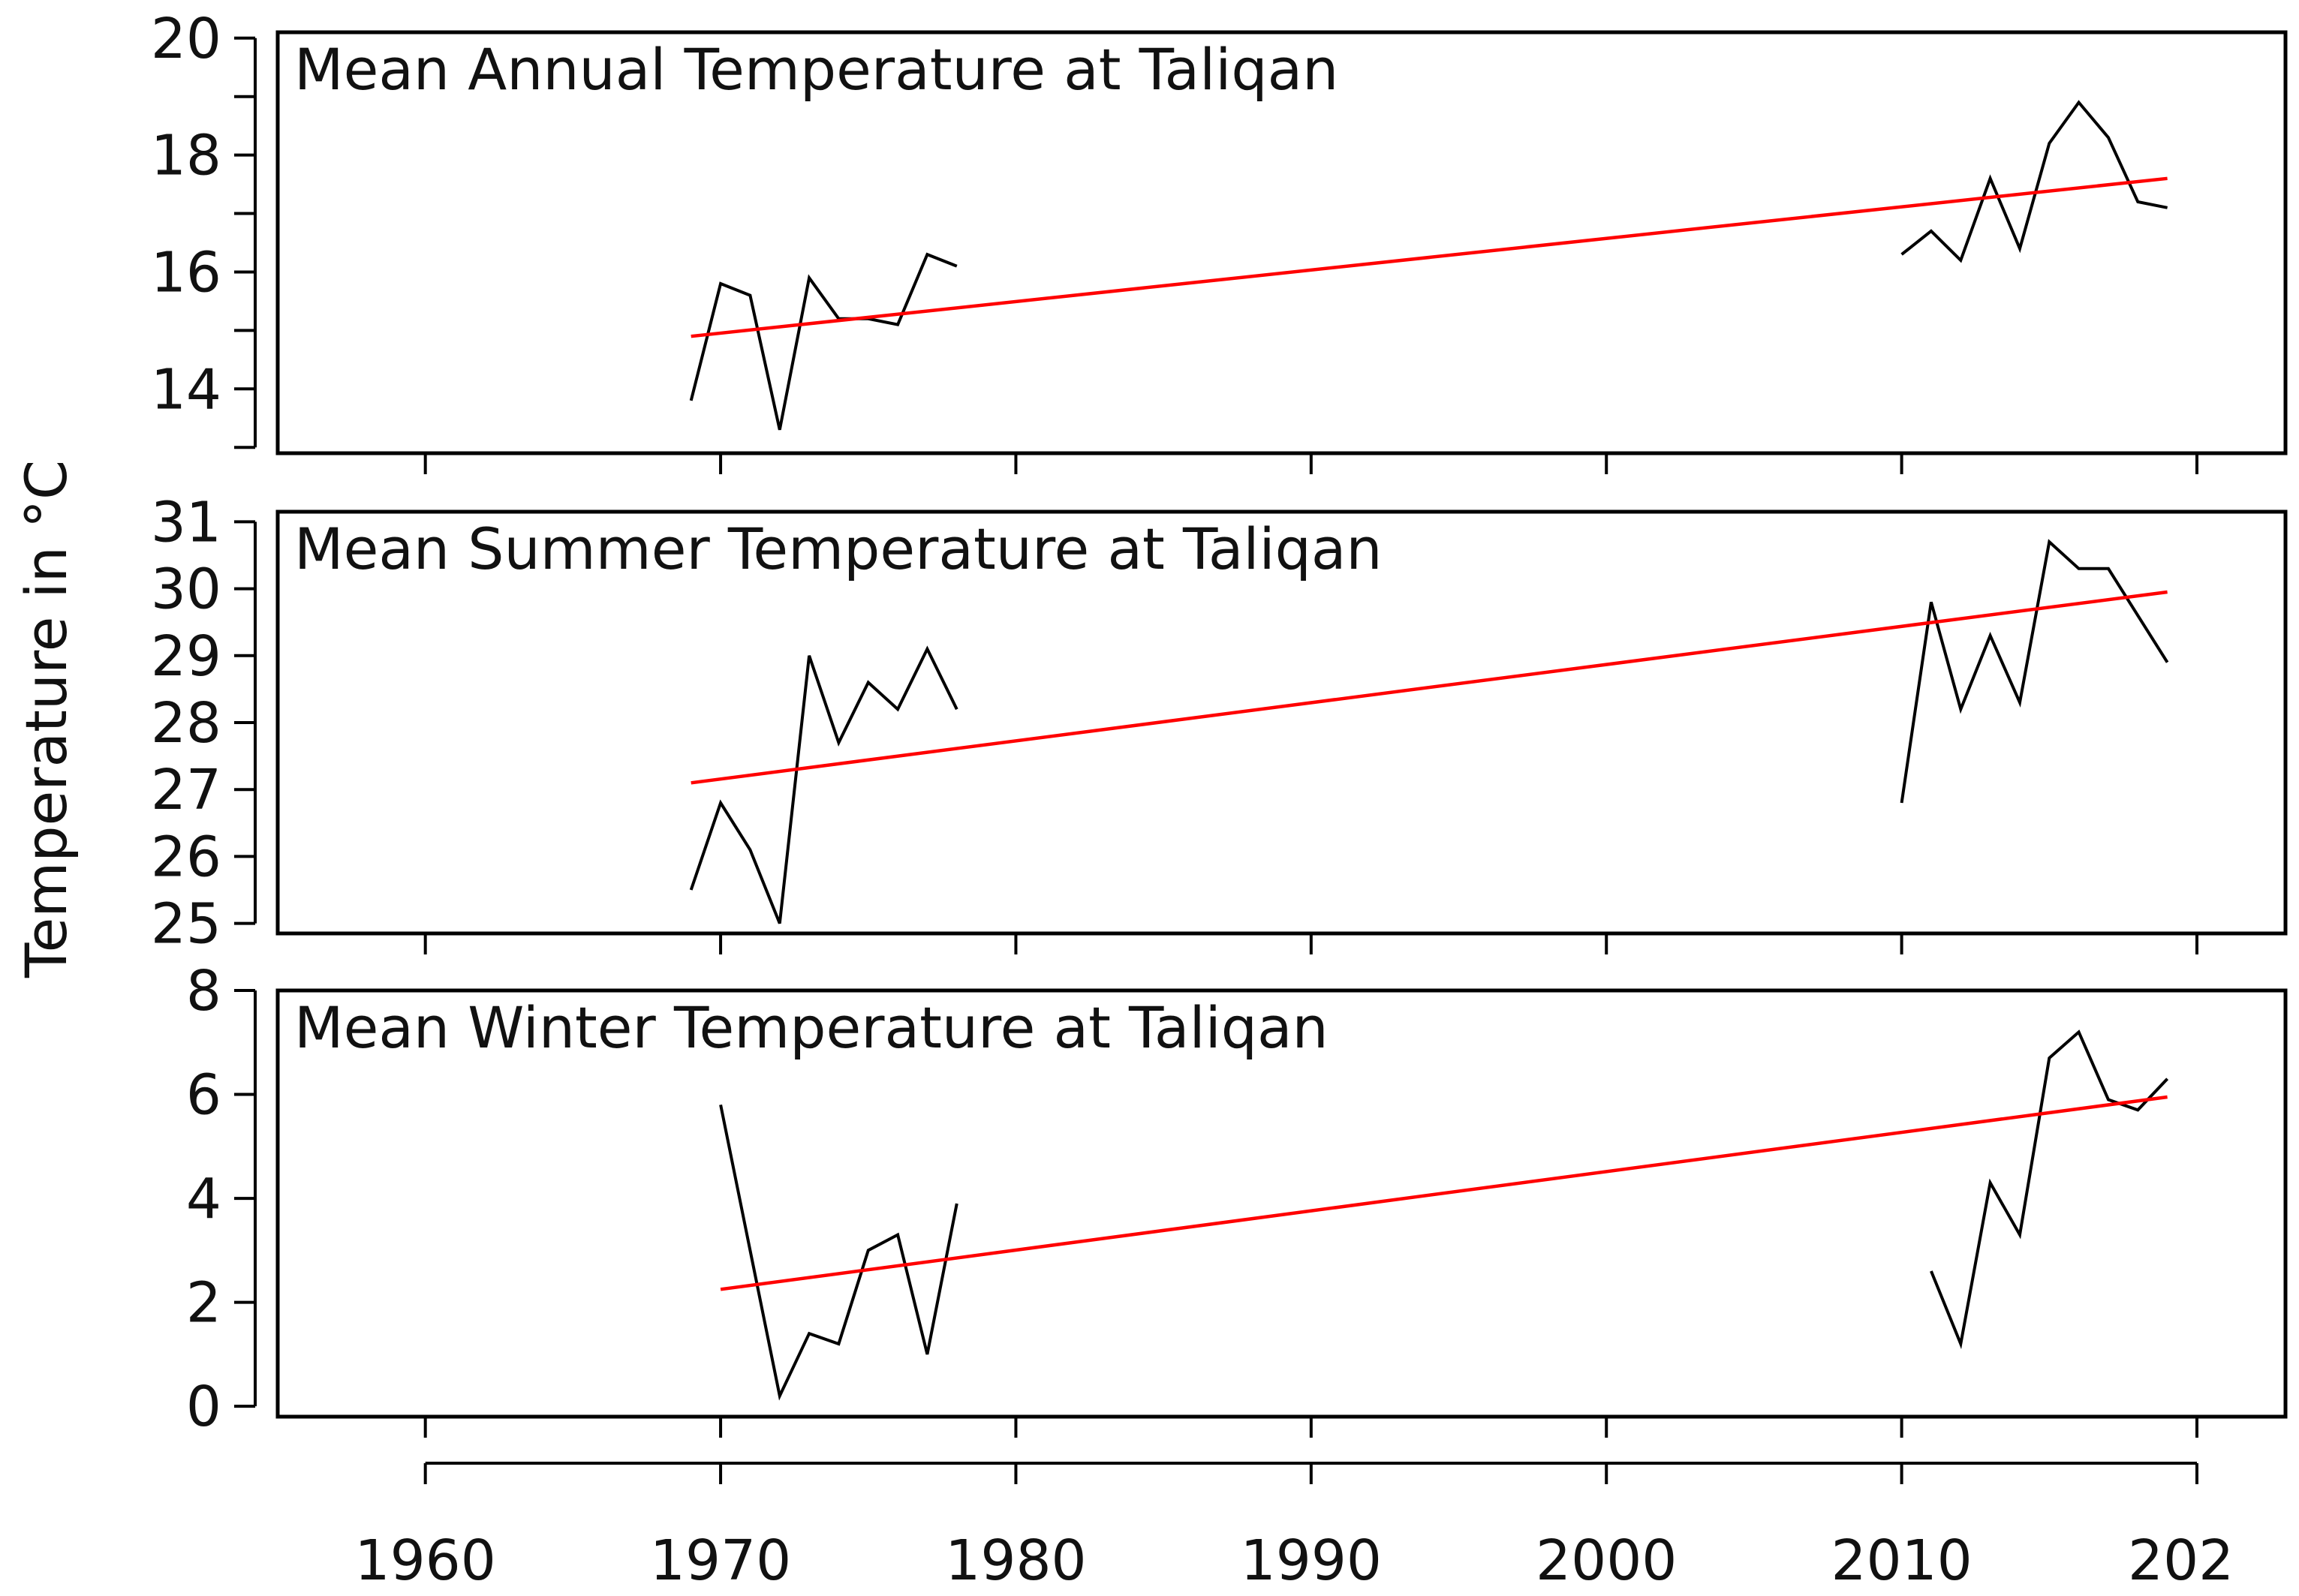 Image resolution: width=2299 pixels, height=1596 pixels. I want to click on y-tick-label: 0, so click(203, 1407).